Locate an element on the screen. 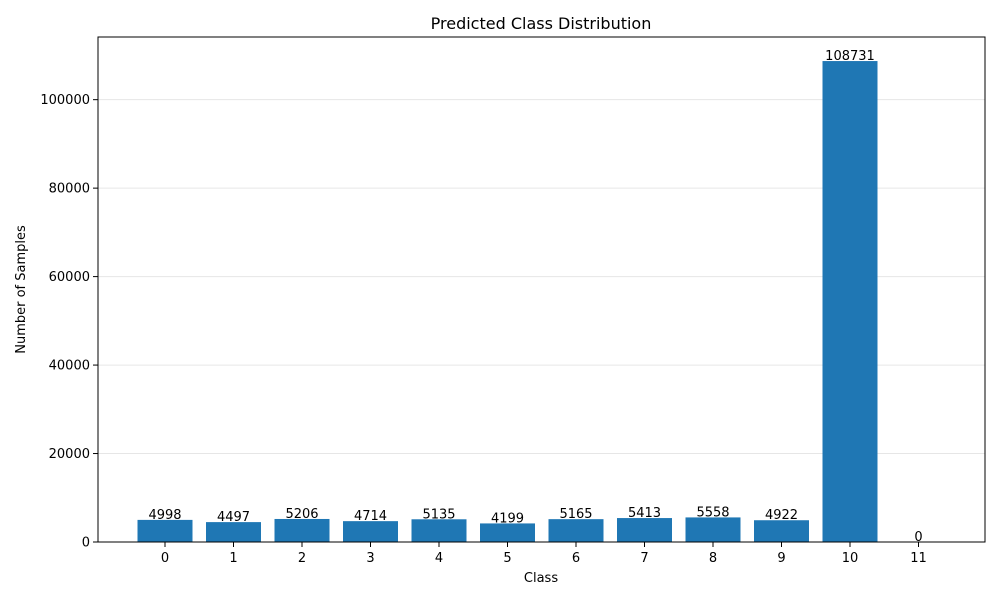  x-tick-label: 5 is located at coordinates (507, 558).